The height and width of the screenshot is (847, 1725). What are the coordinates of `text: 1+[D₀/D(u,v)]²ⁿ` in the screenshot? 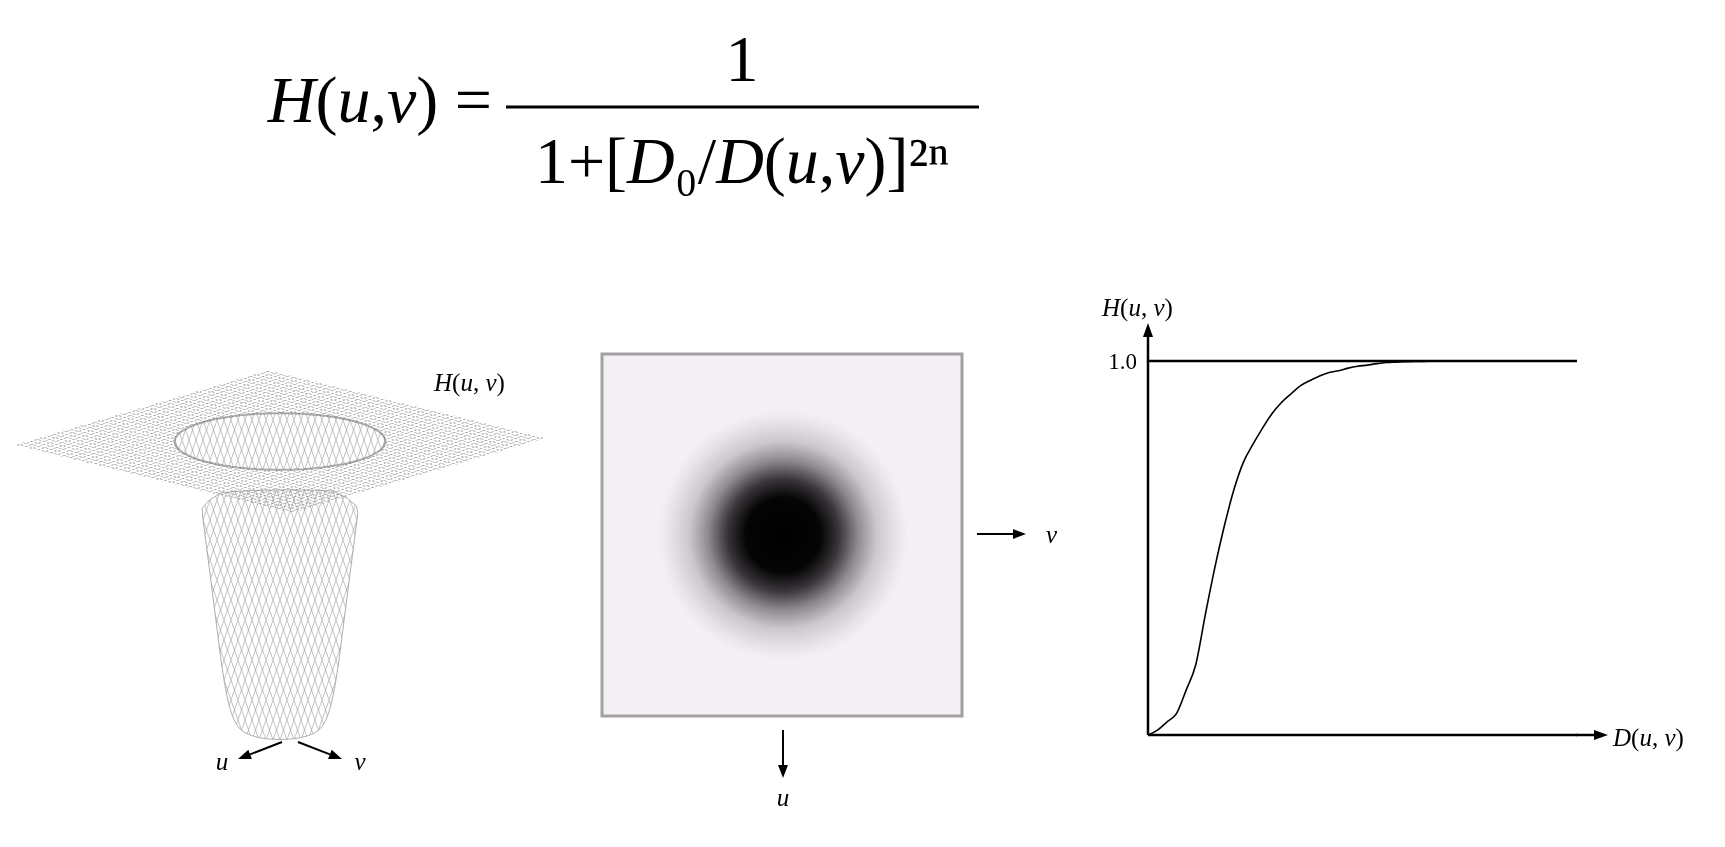 It's located at (742, 160).